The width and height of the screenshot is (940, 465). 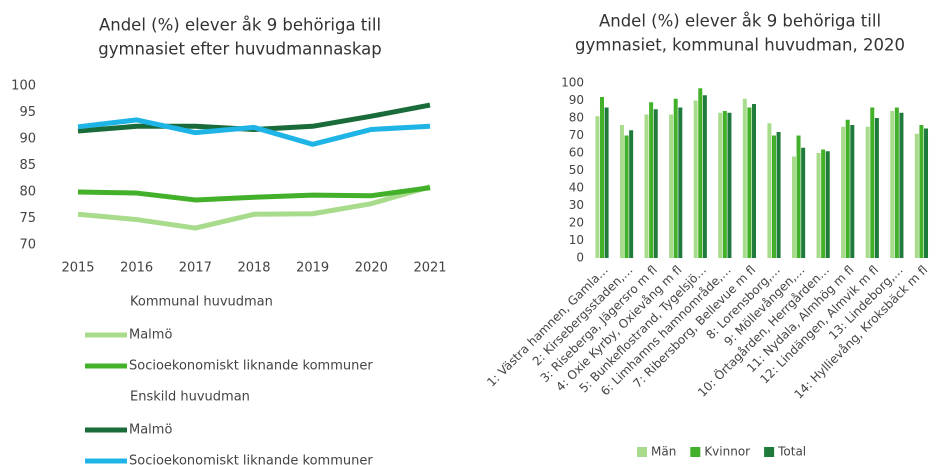 I want to click on chart-title: gymnasiet, kommunal huvudman, 2020, so click(x=740, y=45).